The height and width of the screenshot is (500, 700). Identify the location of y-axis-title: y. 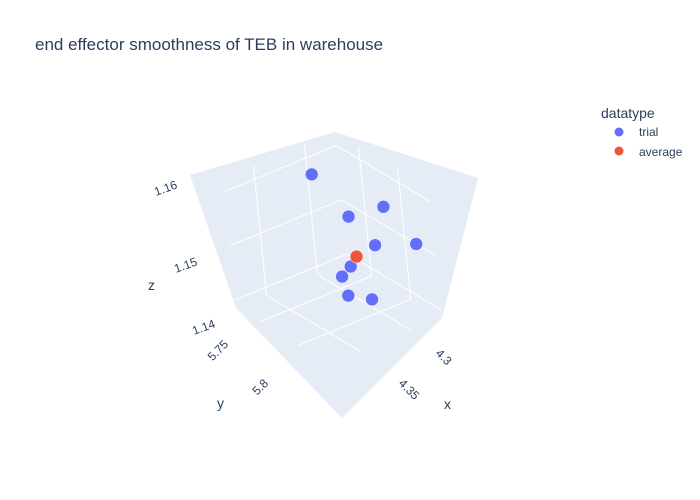
(220, 403).